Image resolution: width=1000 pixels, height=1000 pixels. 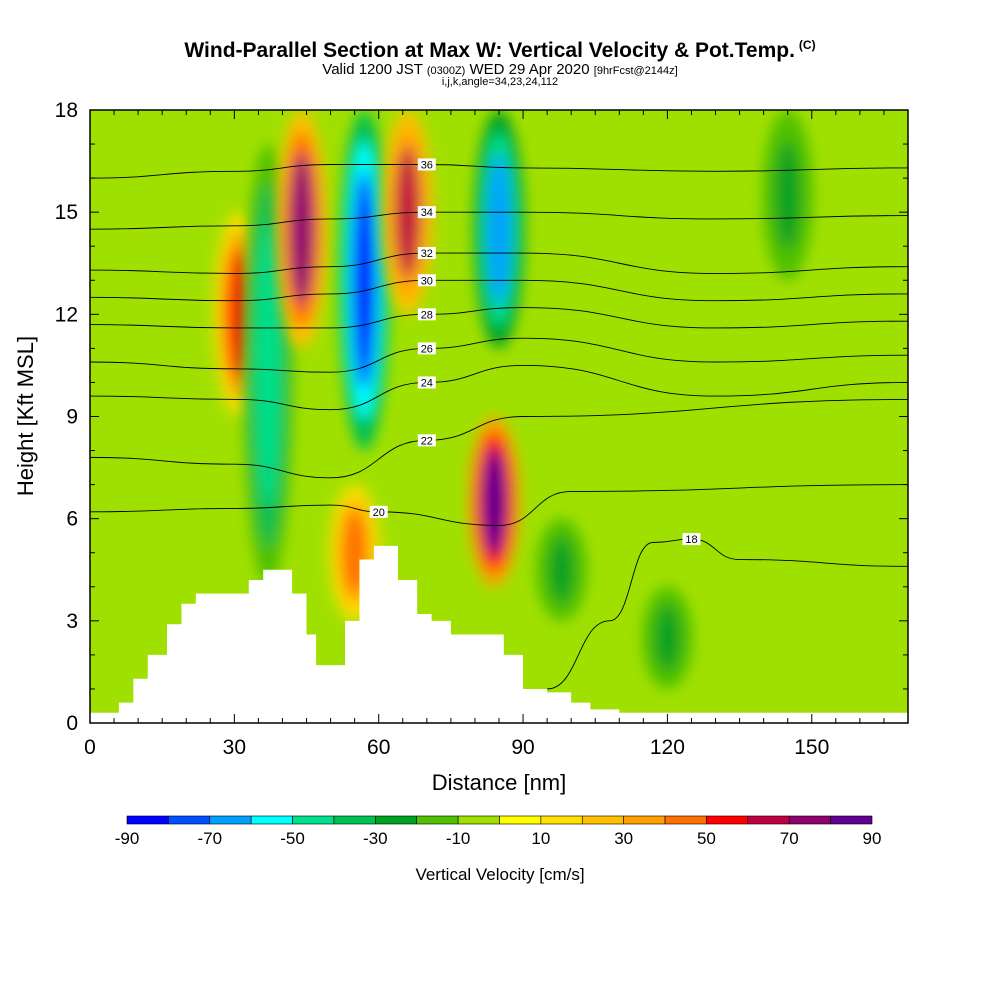 What do you see at coordinates (811, 747) in the screenshot?
I see `x-tick-label: 150` at bounding box center [811, 747].